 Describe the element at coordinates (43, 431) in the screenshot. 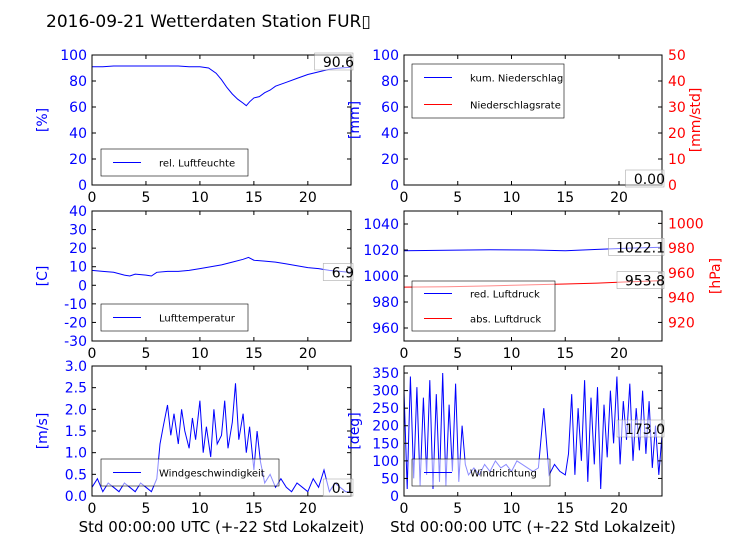

I see `y-axis-label: [m/s]` at that location.